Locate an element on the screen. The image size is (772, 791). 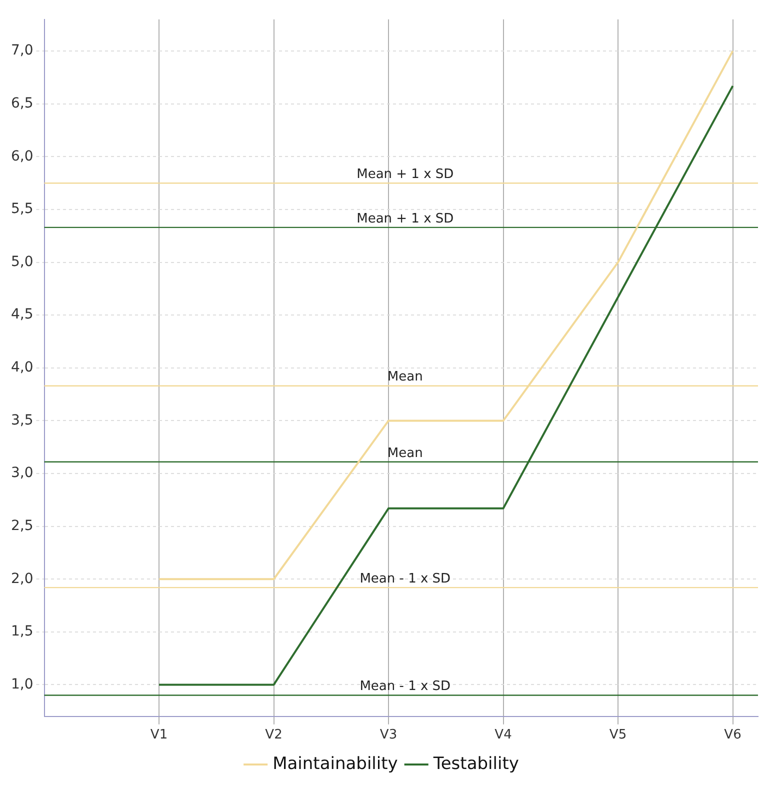
legend-label: Testability is located at coordinates (475, 764).